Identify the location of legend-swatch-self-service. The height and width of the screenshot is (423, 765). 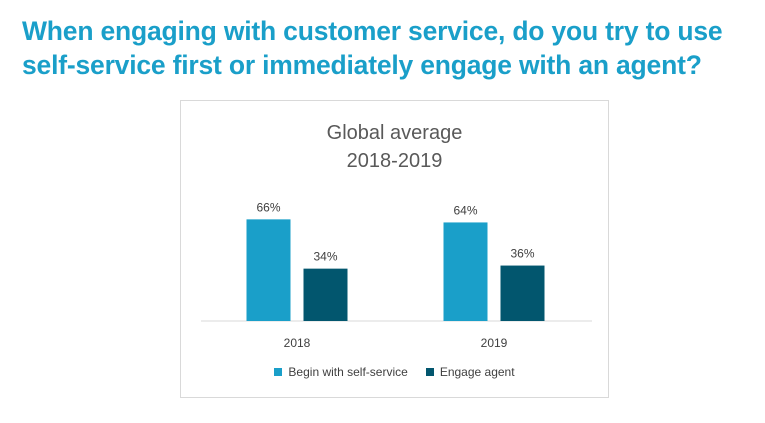
(278, 372).